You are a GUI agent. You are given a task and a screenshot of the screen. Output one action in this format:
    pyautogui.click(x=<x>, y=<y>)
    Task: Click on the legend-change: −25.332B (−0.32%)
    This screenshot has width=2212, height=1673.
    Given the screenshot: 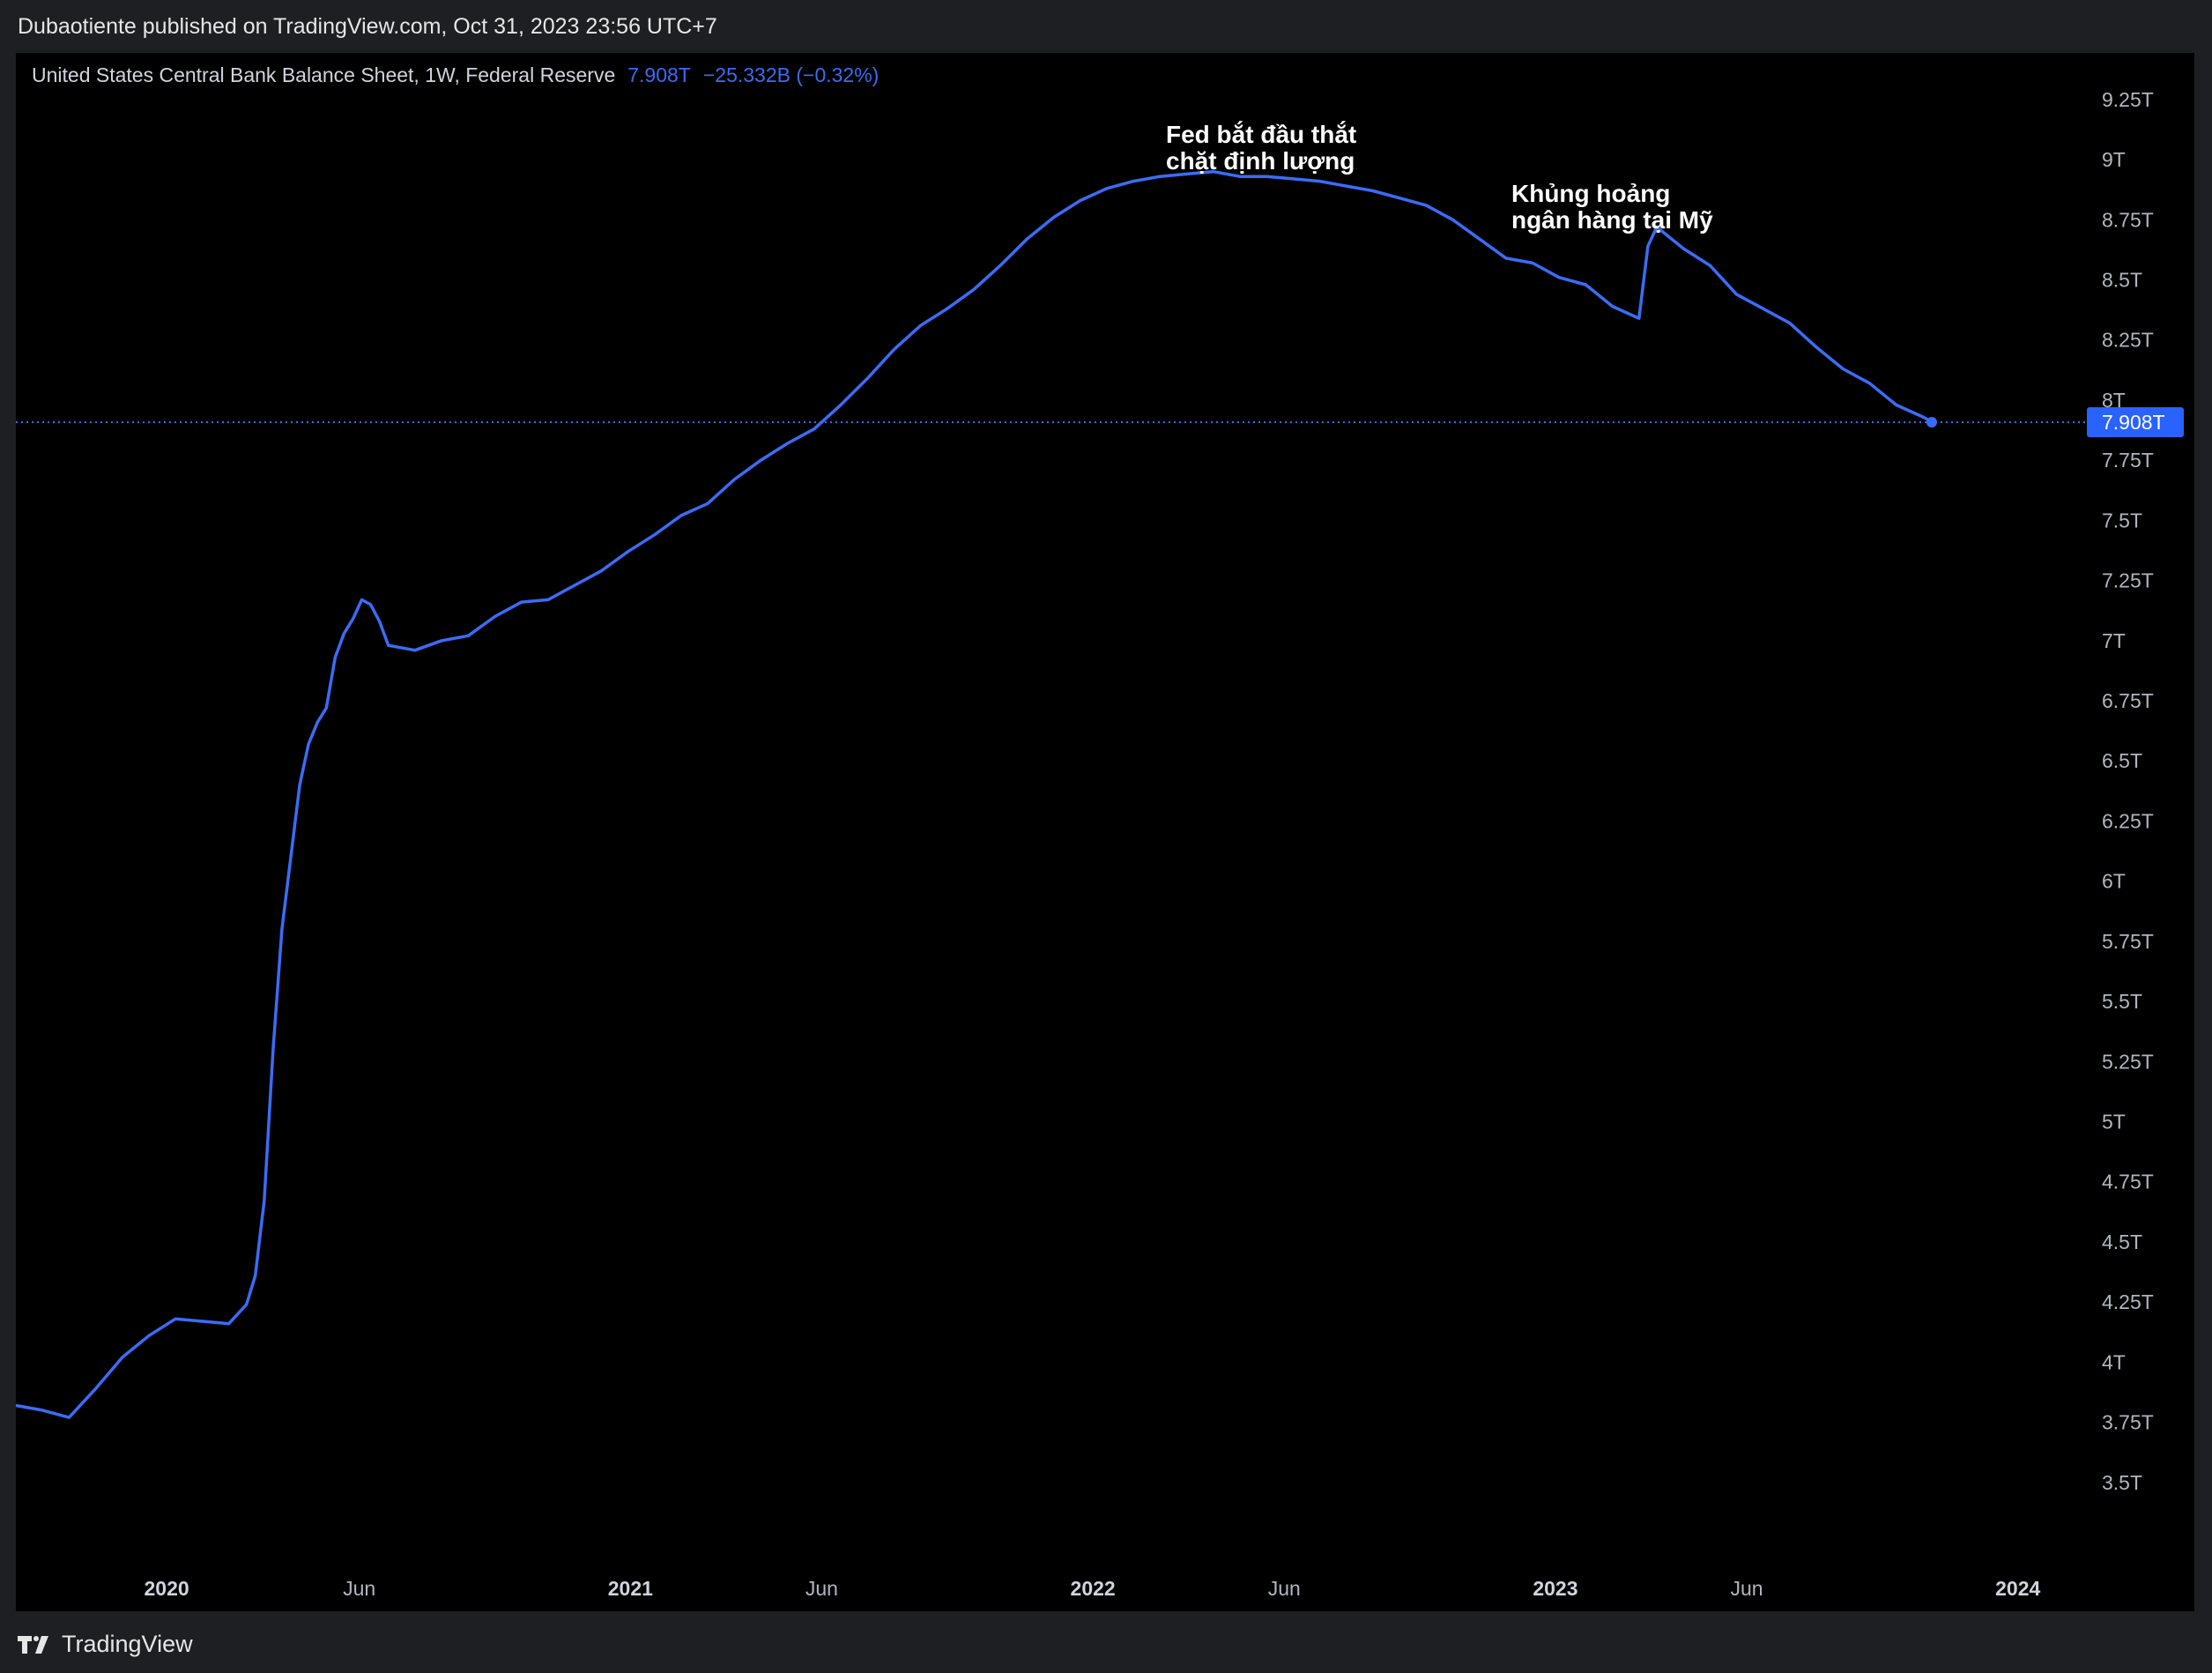 What is the action you would take?
    pyautogui.click(x=791, y=74)
    